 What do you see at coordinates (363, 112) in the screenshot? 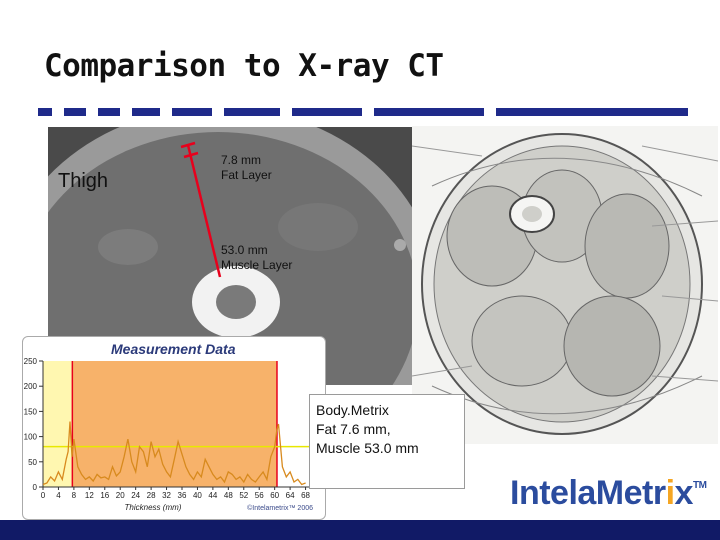
I see `title-underline-dashes` at bounding box center [363, 112].